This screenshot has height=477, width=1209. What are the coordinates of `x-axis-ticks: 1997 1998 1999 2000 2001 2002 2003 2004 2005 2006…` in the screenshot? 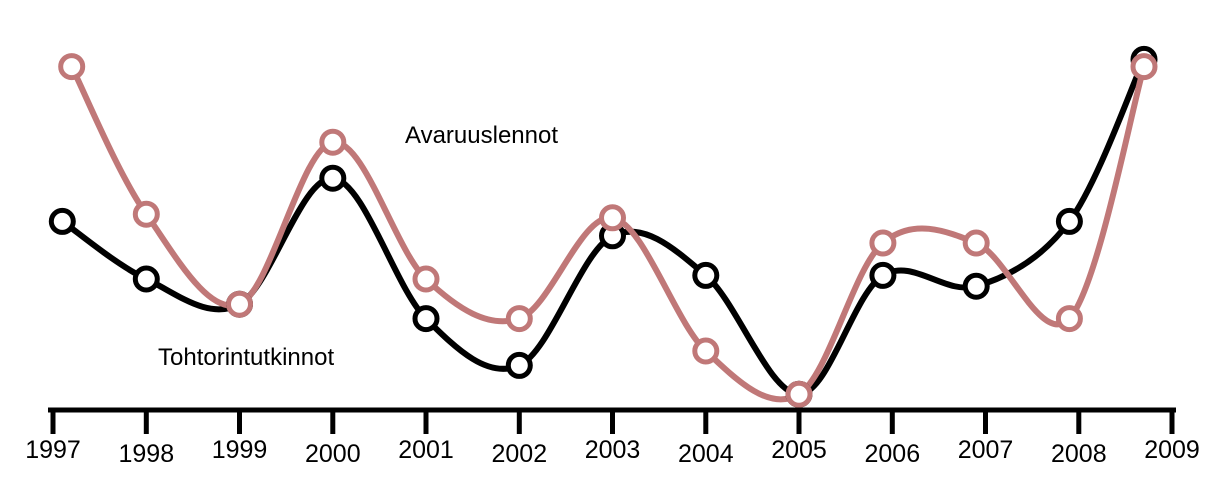 It's located at (612, 439).